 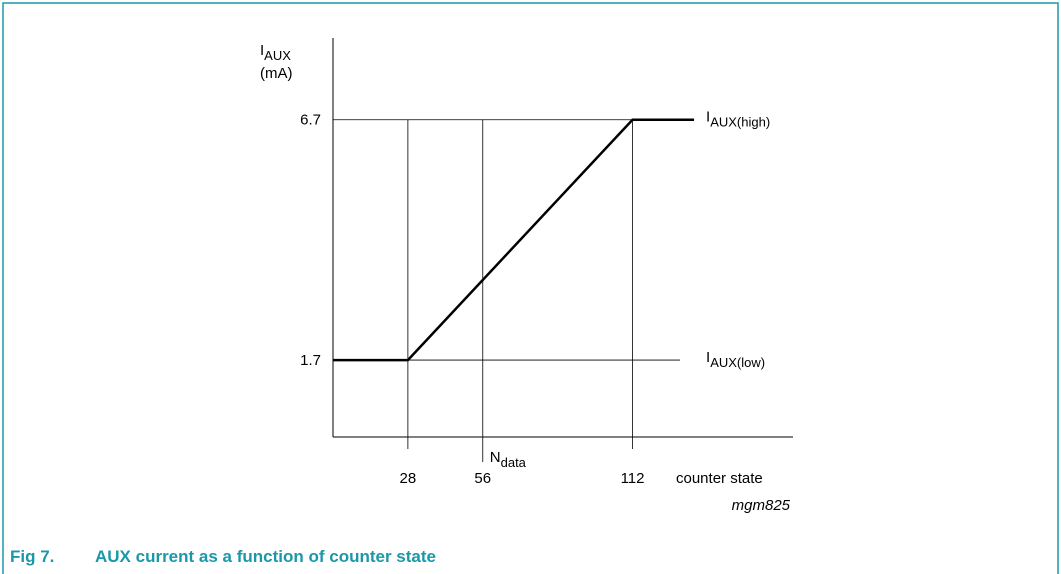 What do you see at coordinates (310, 120) in the screenshot?
I see `y-tick-label: 6.7` at bounding box center [310, 120].